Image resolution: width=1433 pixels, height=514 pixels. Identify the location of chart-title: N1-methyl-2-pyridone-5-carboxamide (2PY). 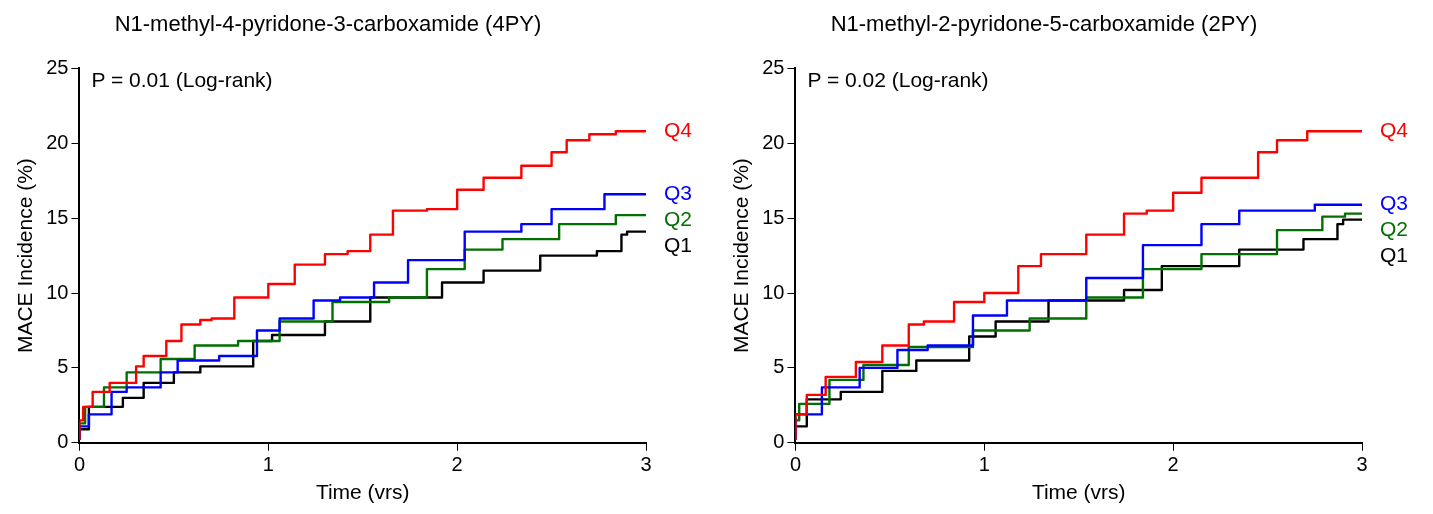
(1044, 24).